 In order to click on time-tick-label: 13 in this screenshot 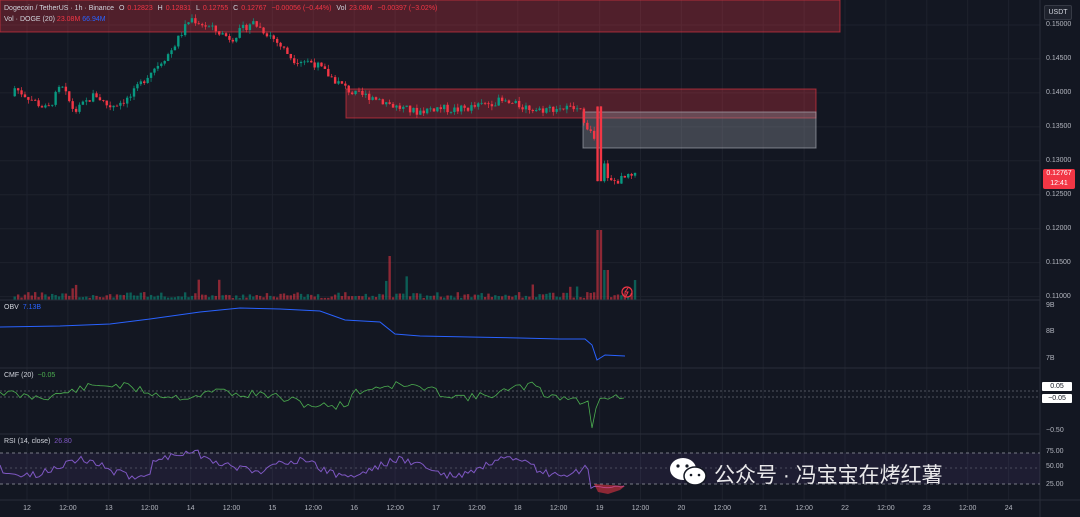, I will do `click(108, 508)`.